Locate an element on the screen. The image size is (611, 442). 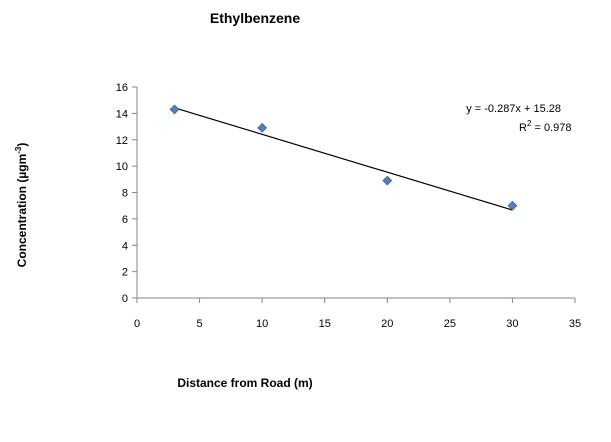
y-axis-ticks: 0 2 4 6 8 10 12 14 16 is located at coordinates (126, 193).